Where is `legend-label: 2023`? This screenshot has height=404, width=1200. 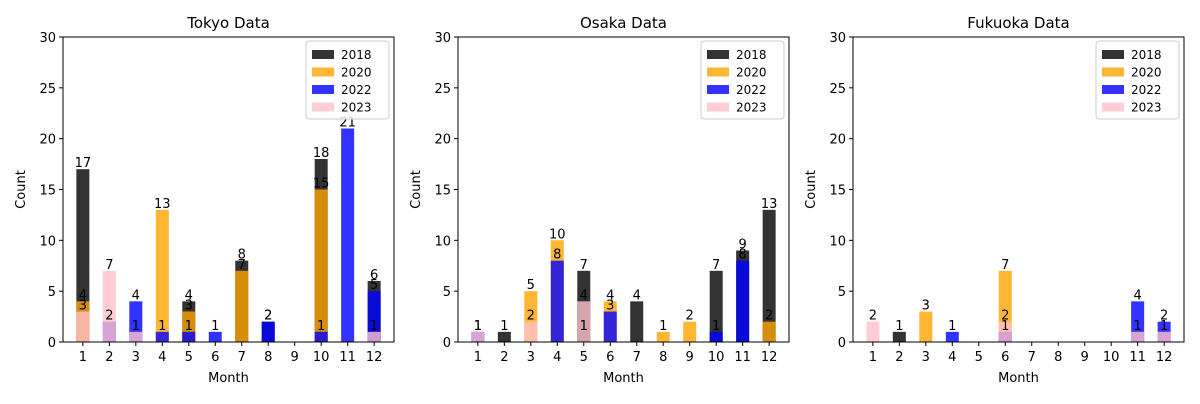
legend-label: 2023 is located at coordinates (1146, 108).